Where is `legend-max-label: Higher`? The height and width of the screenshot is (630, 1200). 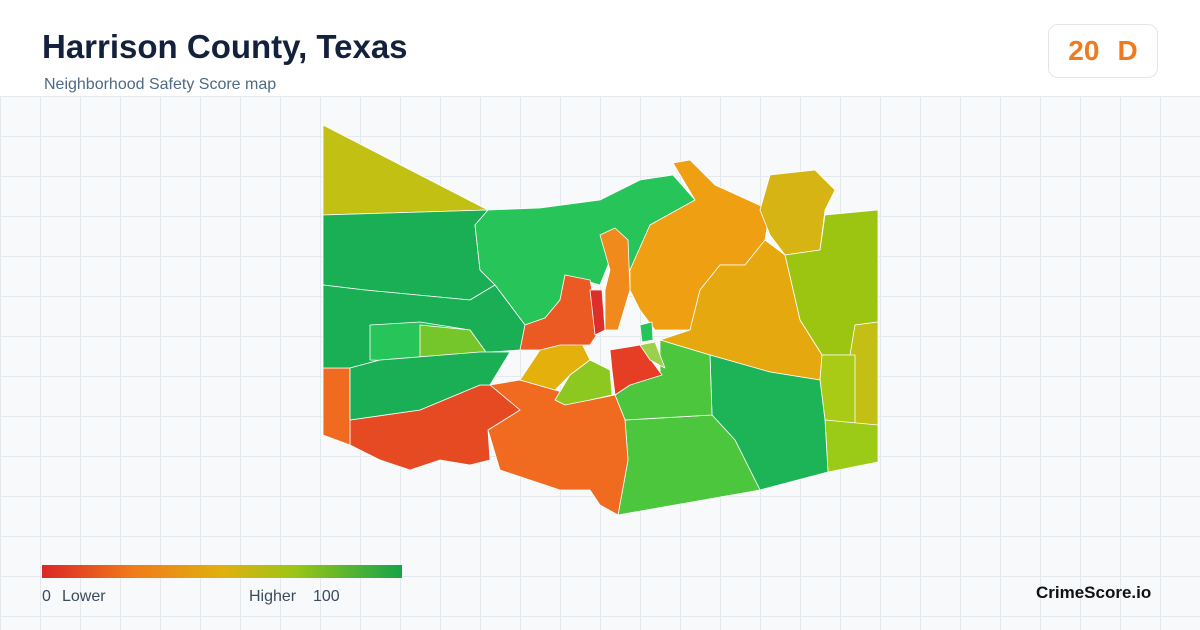
legend-max-label: Higher is located at coordinates (273, 596).